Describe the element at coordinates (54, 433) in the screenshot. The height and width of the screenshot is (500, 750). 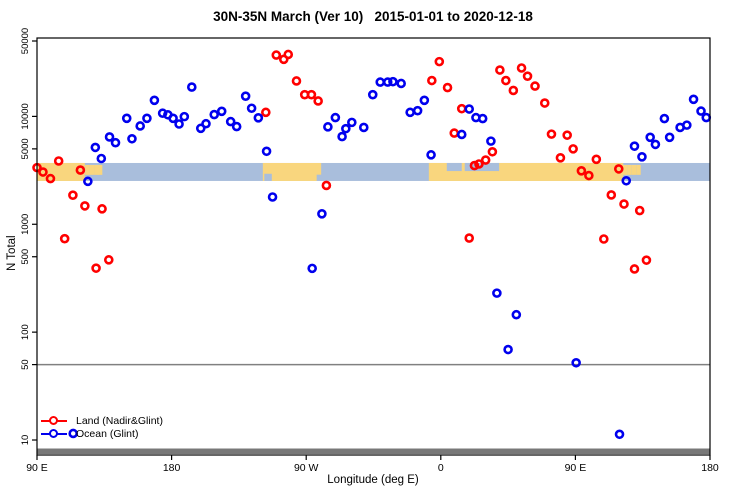
I see `ocean-series-marker-icon` at that location.